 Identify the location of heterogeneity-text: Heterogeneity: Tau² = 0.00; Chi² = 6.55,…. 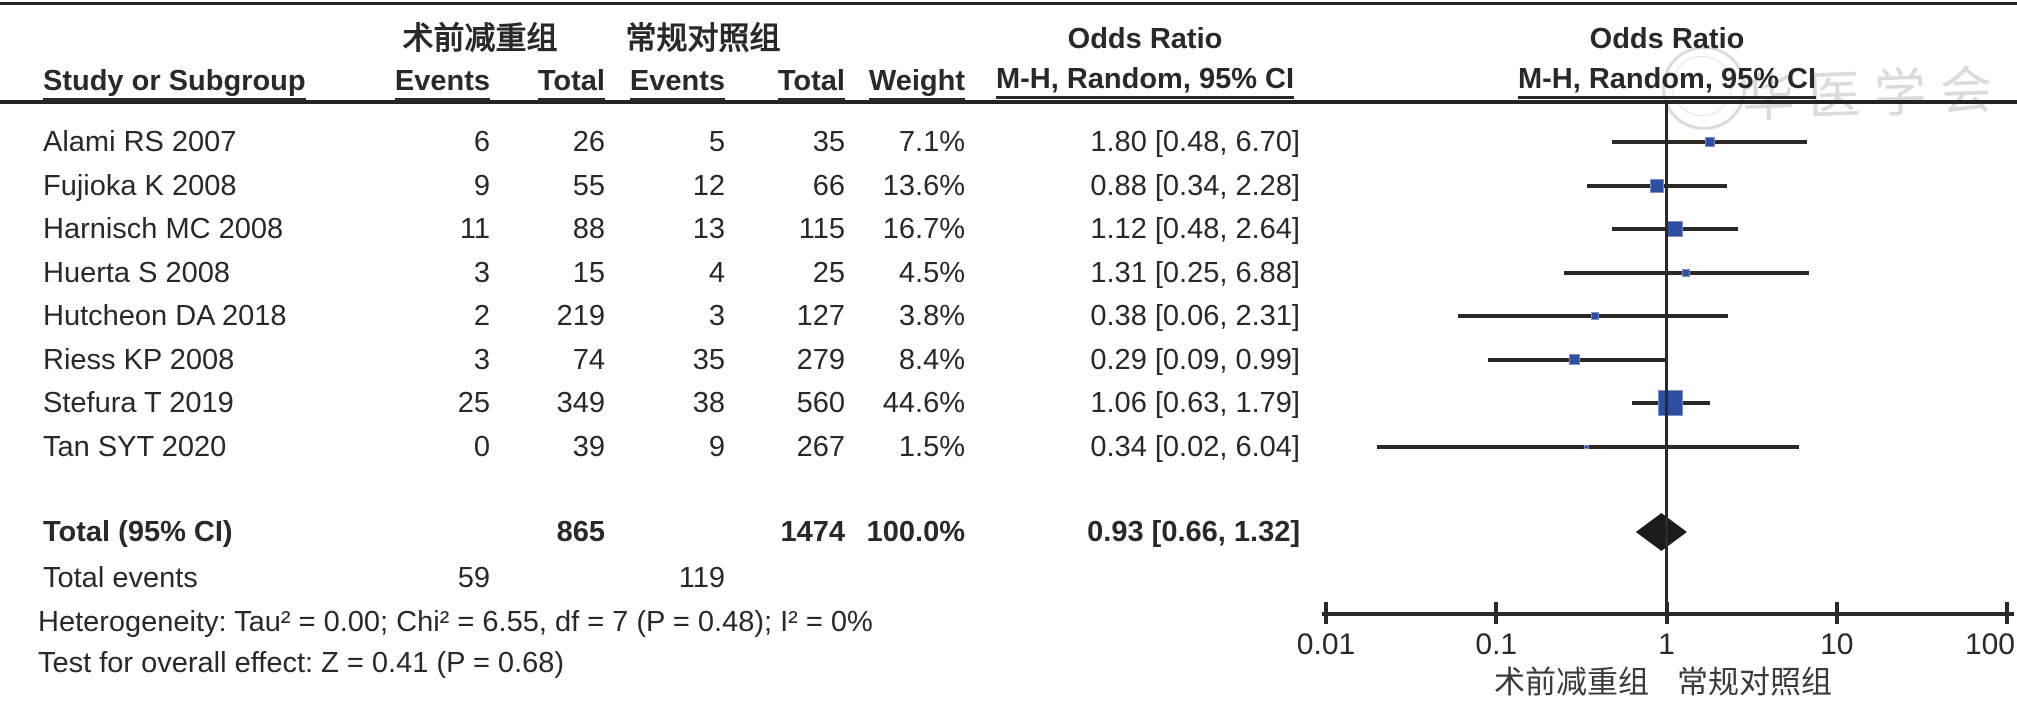
(455, 622).